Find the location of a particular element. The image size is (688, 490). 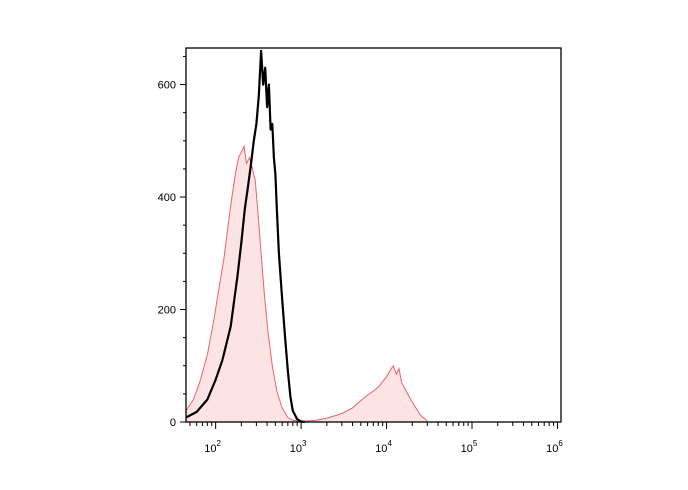

x-tick-label: 10⁶ is located at coordinates (554, 447).